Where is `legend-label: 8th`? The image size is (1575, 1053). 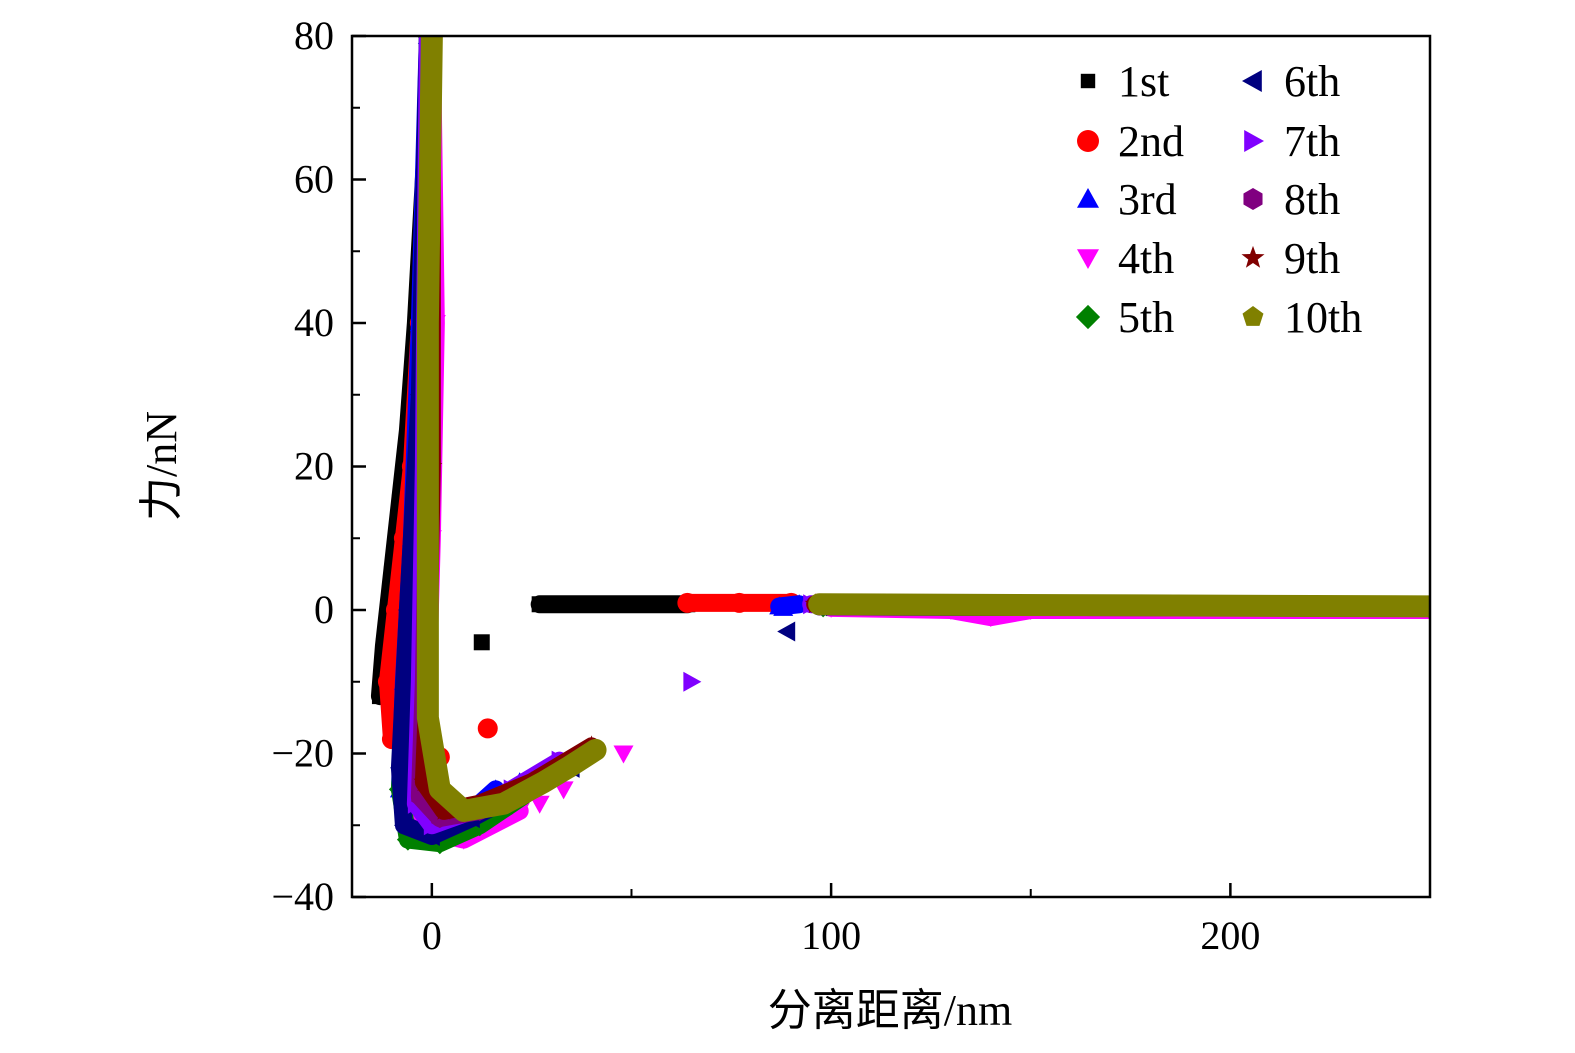 legend-label: 8th is located at coordinates (1312, 199).